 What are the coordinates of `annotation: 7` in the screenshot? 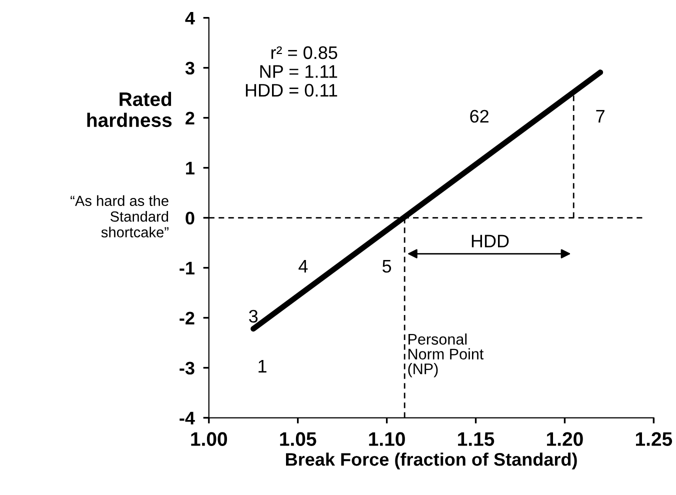 It's located at (600, 116).